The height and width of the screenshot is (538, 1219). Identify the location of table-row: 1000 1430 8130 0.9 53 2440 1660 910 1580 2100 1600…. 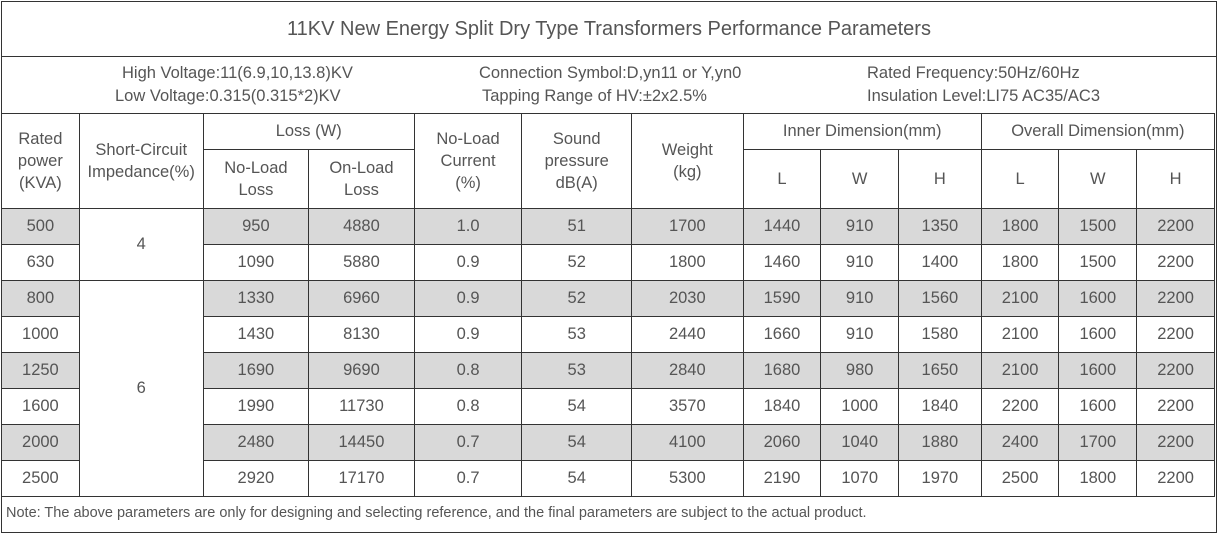
(608, 334).